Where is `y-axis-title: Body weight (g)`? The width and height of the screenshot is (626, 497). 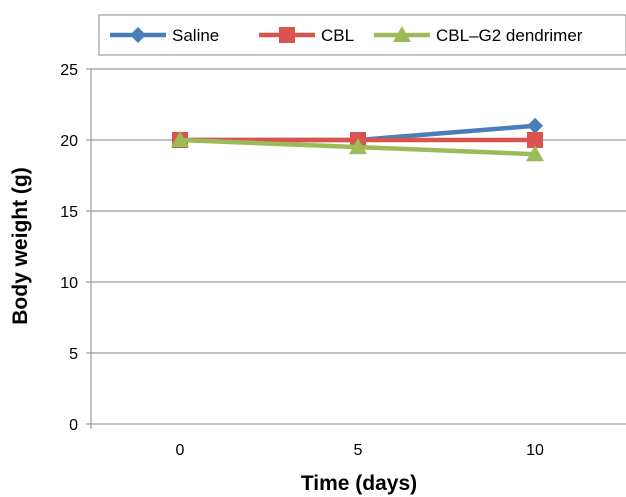
y-axis-title: Body weight (g) is located at coordinates (20, 245).